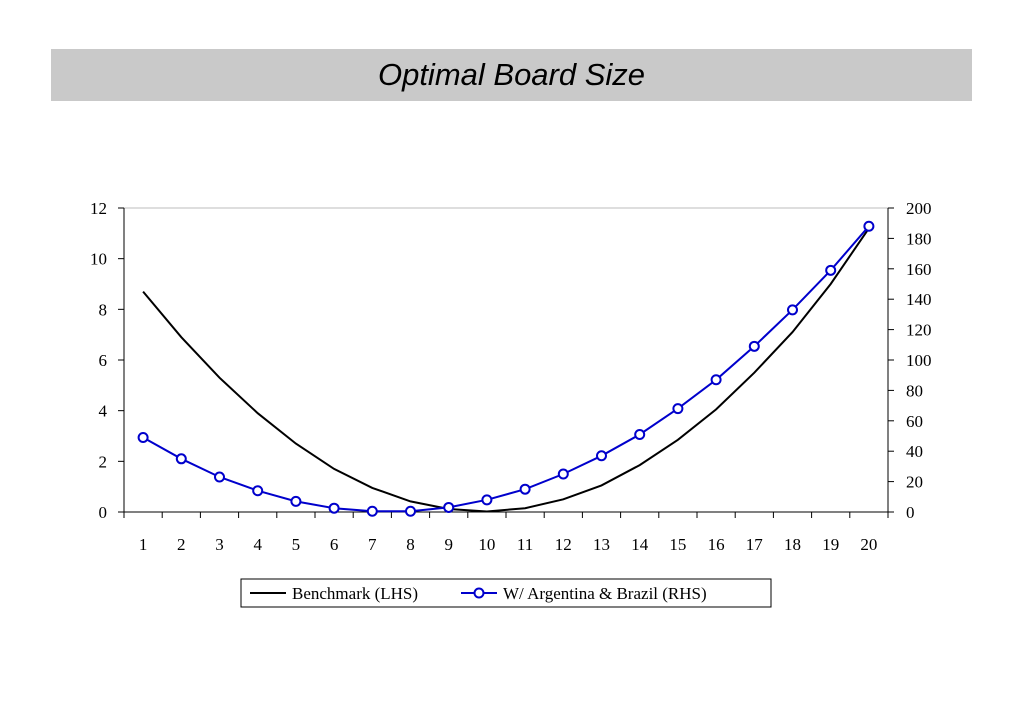 The image size is (1023, 708). What do you see at coordinates (410, 544) in the screenshot?
I see `x-tick-label: 8` at bounding box center [410, 544].